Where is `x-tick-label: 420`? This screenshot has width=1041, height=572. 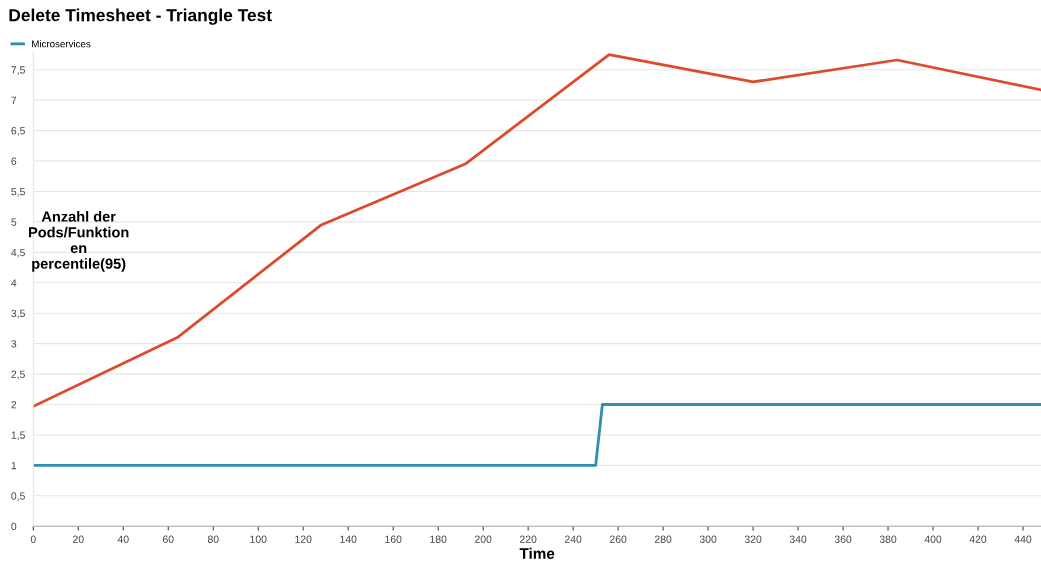 x-tick-label: 420 is located at coordinates (978, 539).